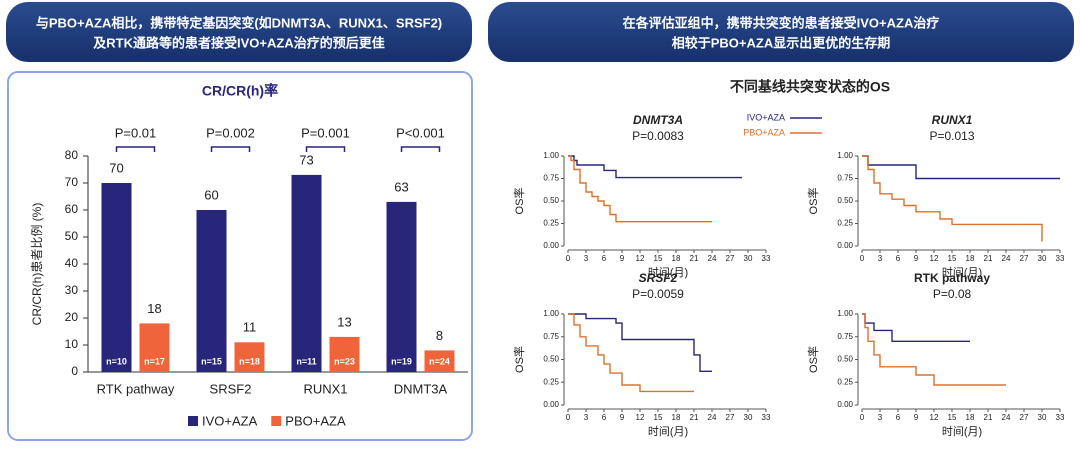 The height and width of the screenshot is (453, 1080). I want to click on y-axis-label: CR/CR(h)患者比例 (%), so click(37, 264).